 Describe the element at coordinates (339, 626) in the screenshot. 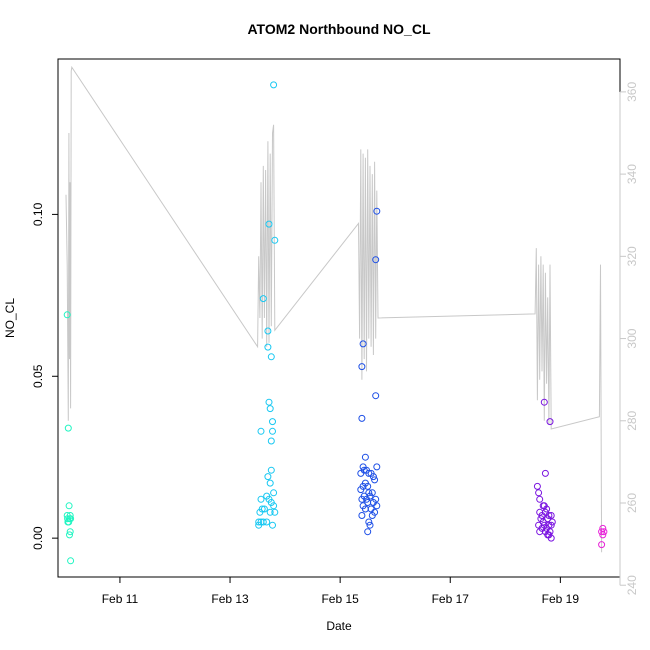

I see `x-axis-label: Date` at that location.